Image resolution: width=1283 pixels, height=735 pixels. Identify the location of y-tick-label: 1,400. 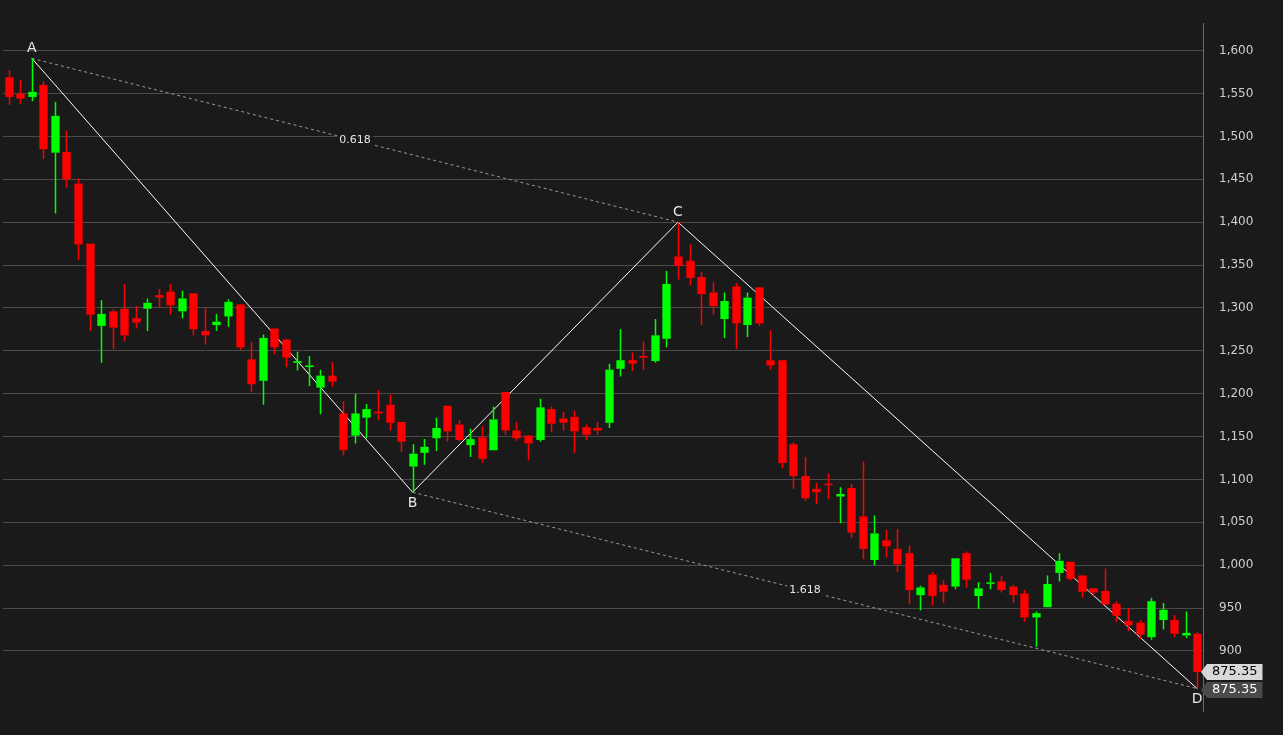
(1236, 221).